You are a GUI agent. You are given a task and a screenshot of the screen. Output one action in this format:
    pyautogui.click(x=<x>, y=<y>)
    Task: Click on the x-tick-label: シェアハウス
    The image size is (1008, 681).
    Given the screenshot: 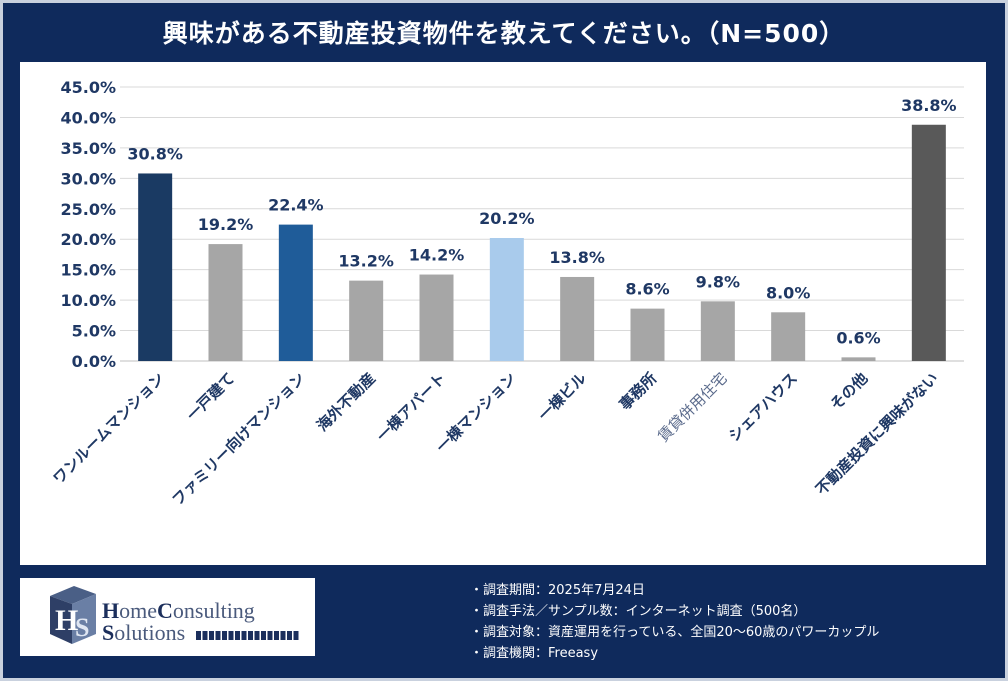 What is the action you would take?
    pyautogui.click(x=763, y=407)
    